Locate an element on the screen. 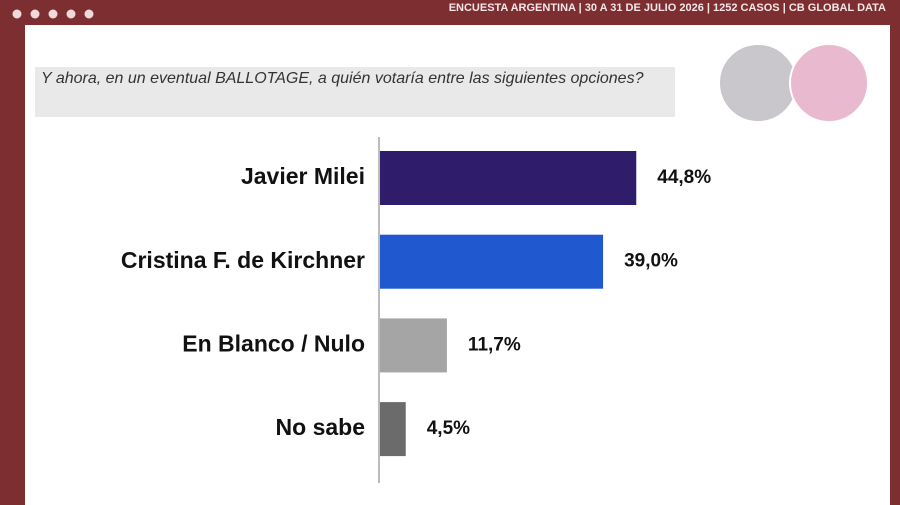  dots is located at coordinates (53, 14).